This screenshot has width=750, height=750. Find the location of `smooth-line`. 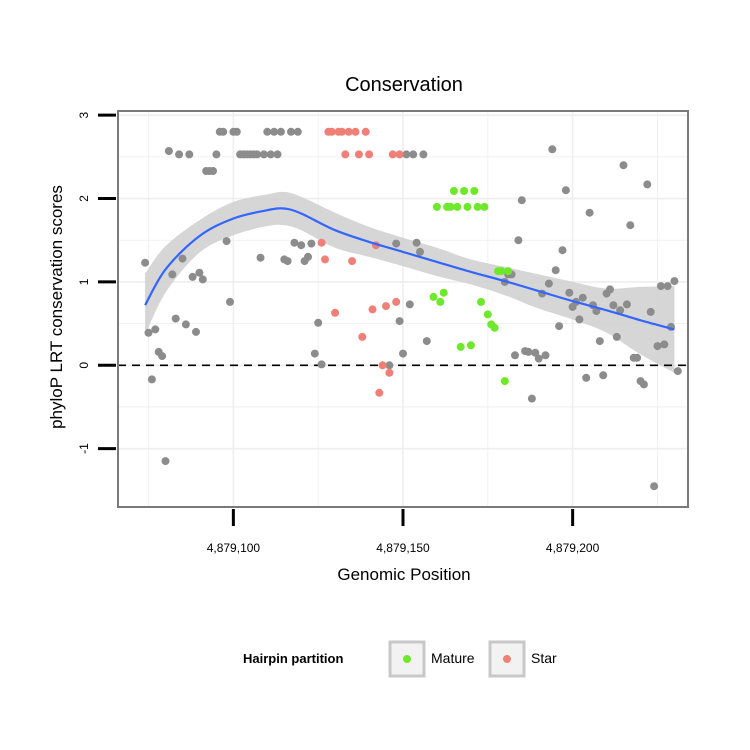

smooth-line is located at coordinates (409, 269).